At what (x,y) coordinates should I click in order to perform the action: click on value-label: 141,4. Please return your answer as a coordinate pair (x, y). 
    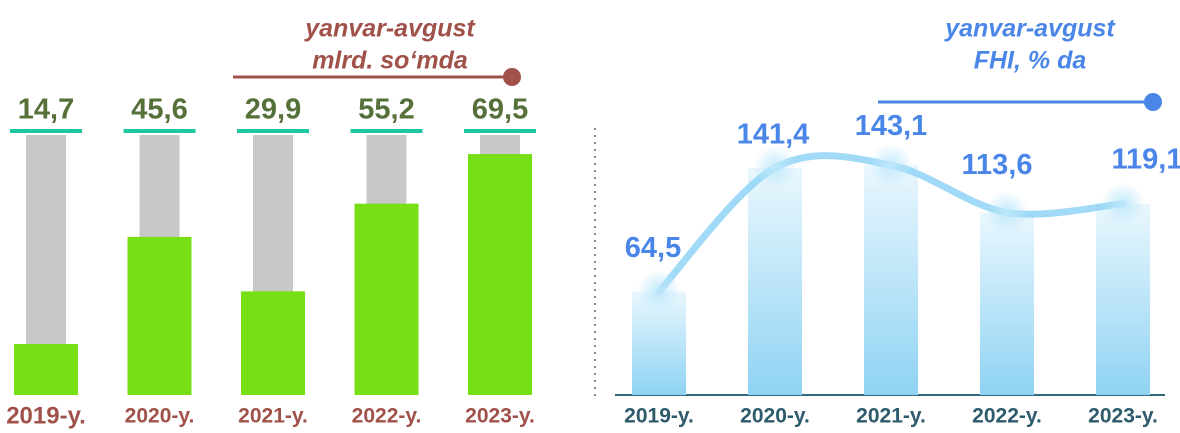
    Looking at the image, I should click on (773, 135).